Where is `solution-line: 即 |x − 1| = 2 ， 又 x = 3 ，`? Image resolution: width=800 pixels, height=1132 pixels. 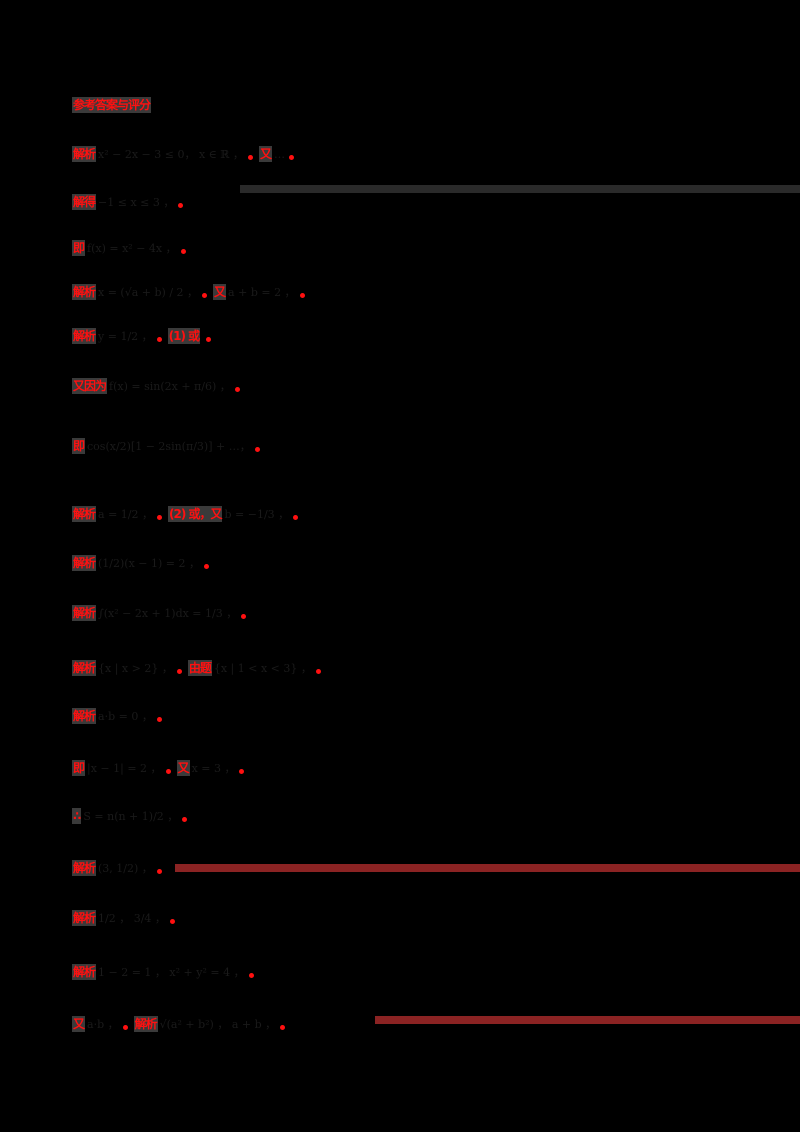
solution-line: 即 |x − 1| = 2 ， 又 x = 3 ， is located at coordinates (158, 764).